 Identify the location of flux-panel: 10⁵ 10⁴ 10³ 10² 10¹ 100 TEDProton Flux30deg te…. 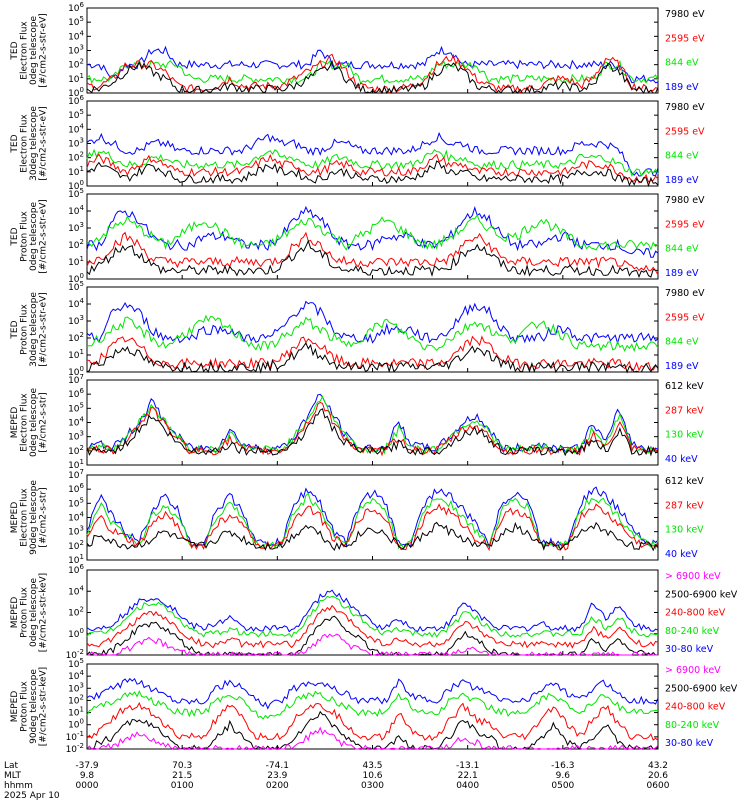
(357, 329).